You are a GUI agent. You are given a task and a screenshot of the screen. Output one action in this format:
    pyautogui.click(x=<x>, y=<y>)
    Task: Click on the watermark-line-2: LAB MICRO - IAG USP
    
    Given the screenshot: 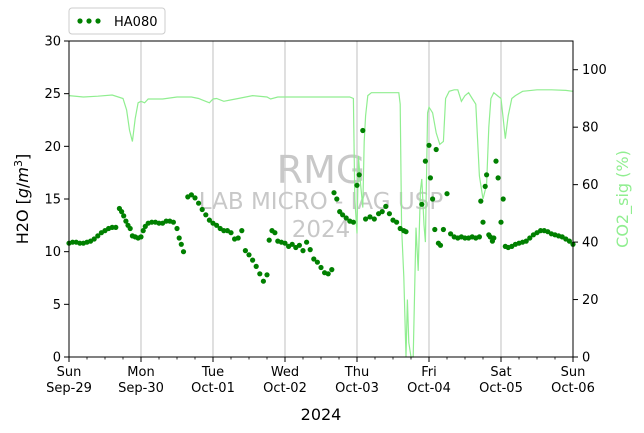 What is the action you would take?
    pyautogui.click(x=321, y=202)
    